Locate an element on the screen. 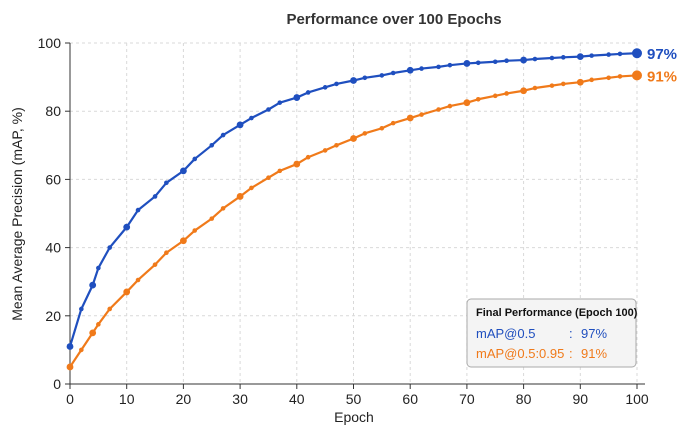 The width and height of the screenshot is (679, 430). x-tick-label: 100 is located at coordinates (637, 399).